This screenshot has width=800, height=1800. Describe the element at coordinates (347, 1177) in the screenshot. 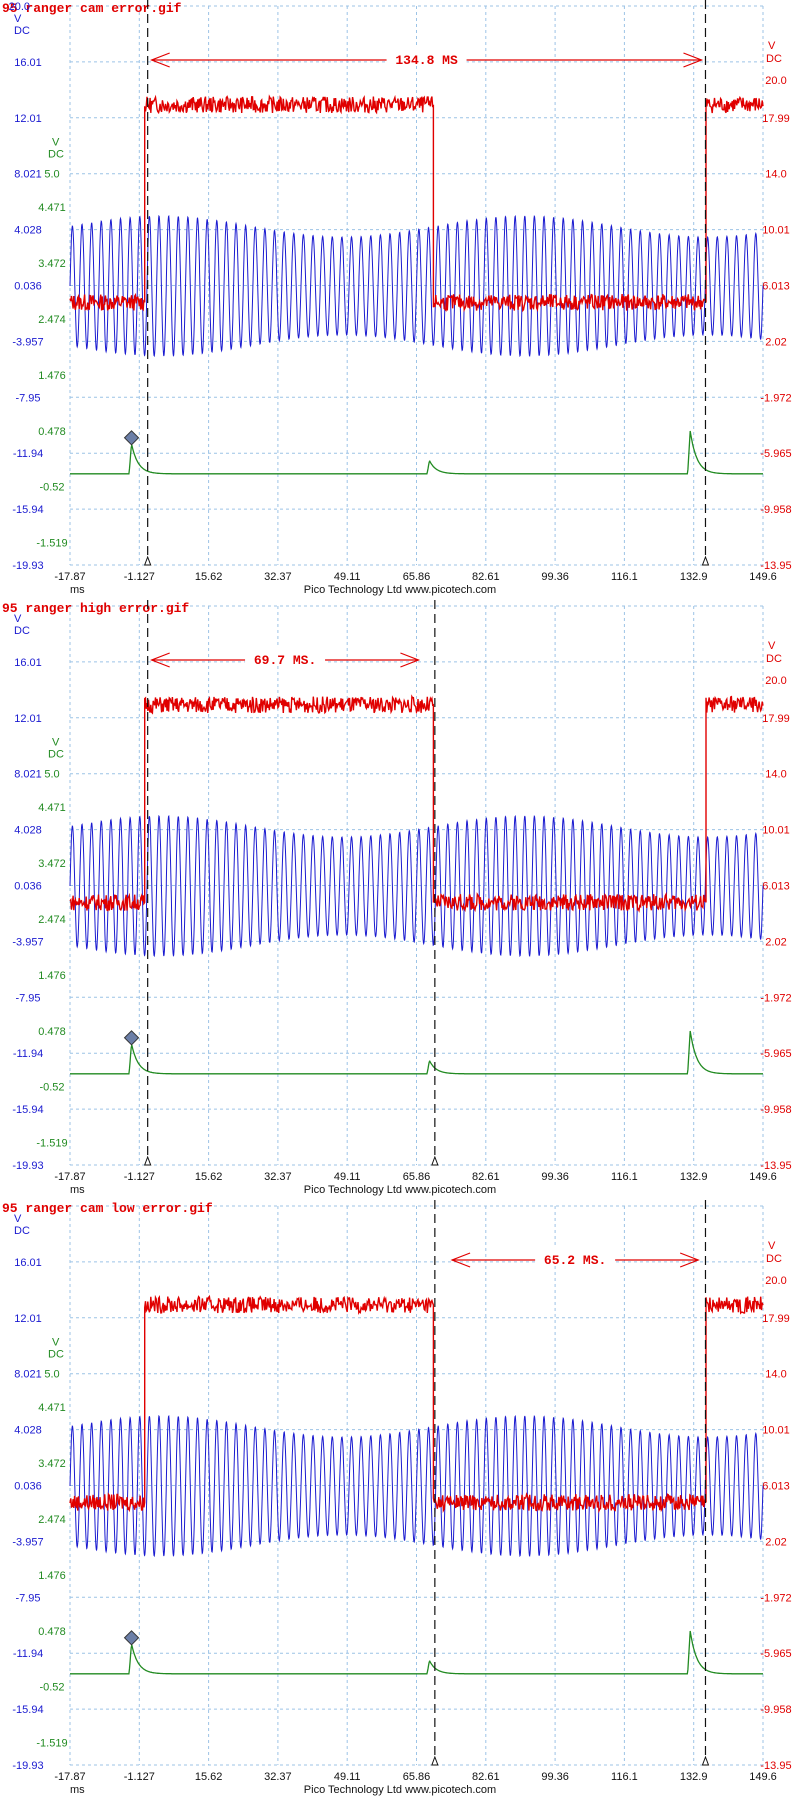

I see `x-tick-label: 49.11` at that location.